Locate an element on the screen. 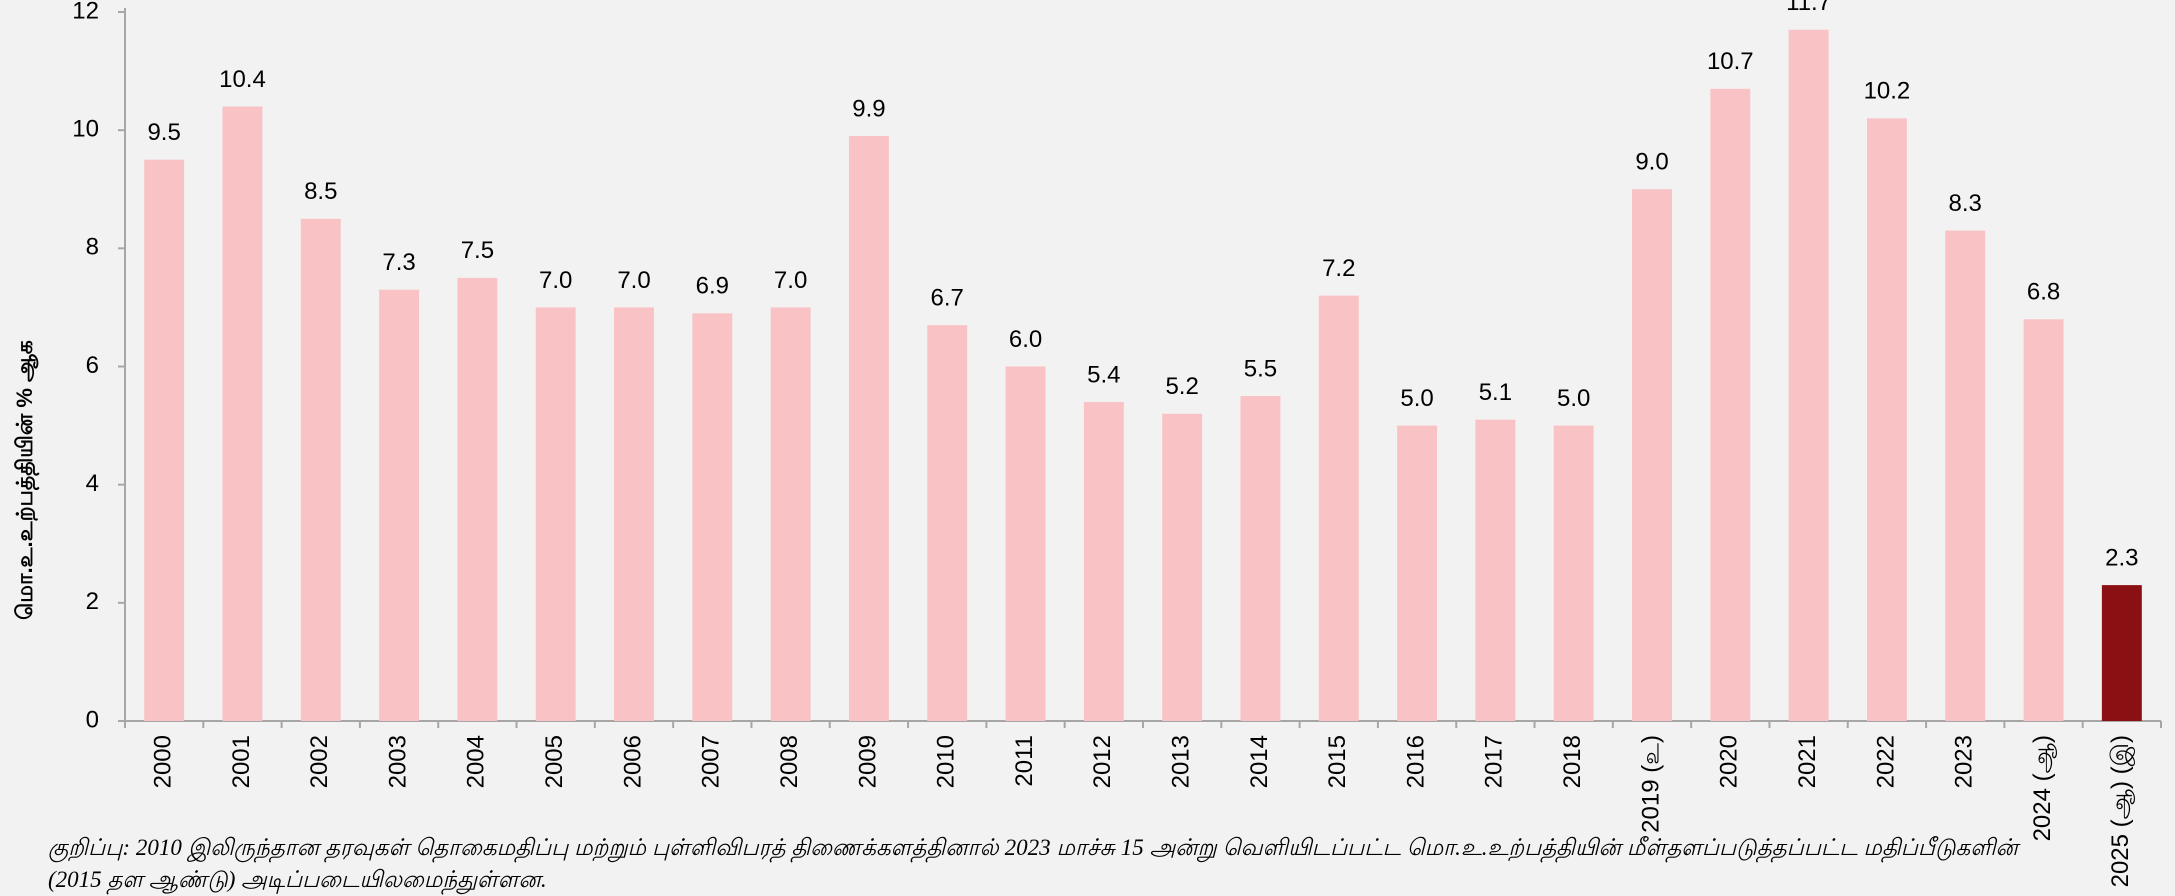 Image resolution: width=2175 pixels, height=896 pixels. data-label: 9.9 is located at coordinates (868, 108).